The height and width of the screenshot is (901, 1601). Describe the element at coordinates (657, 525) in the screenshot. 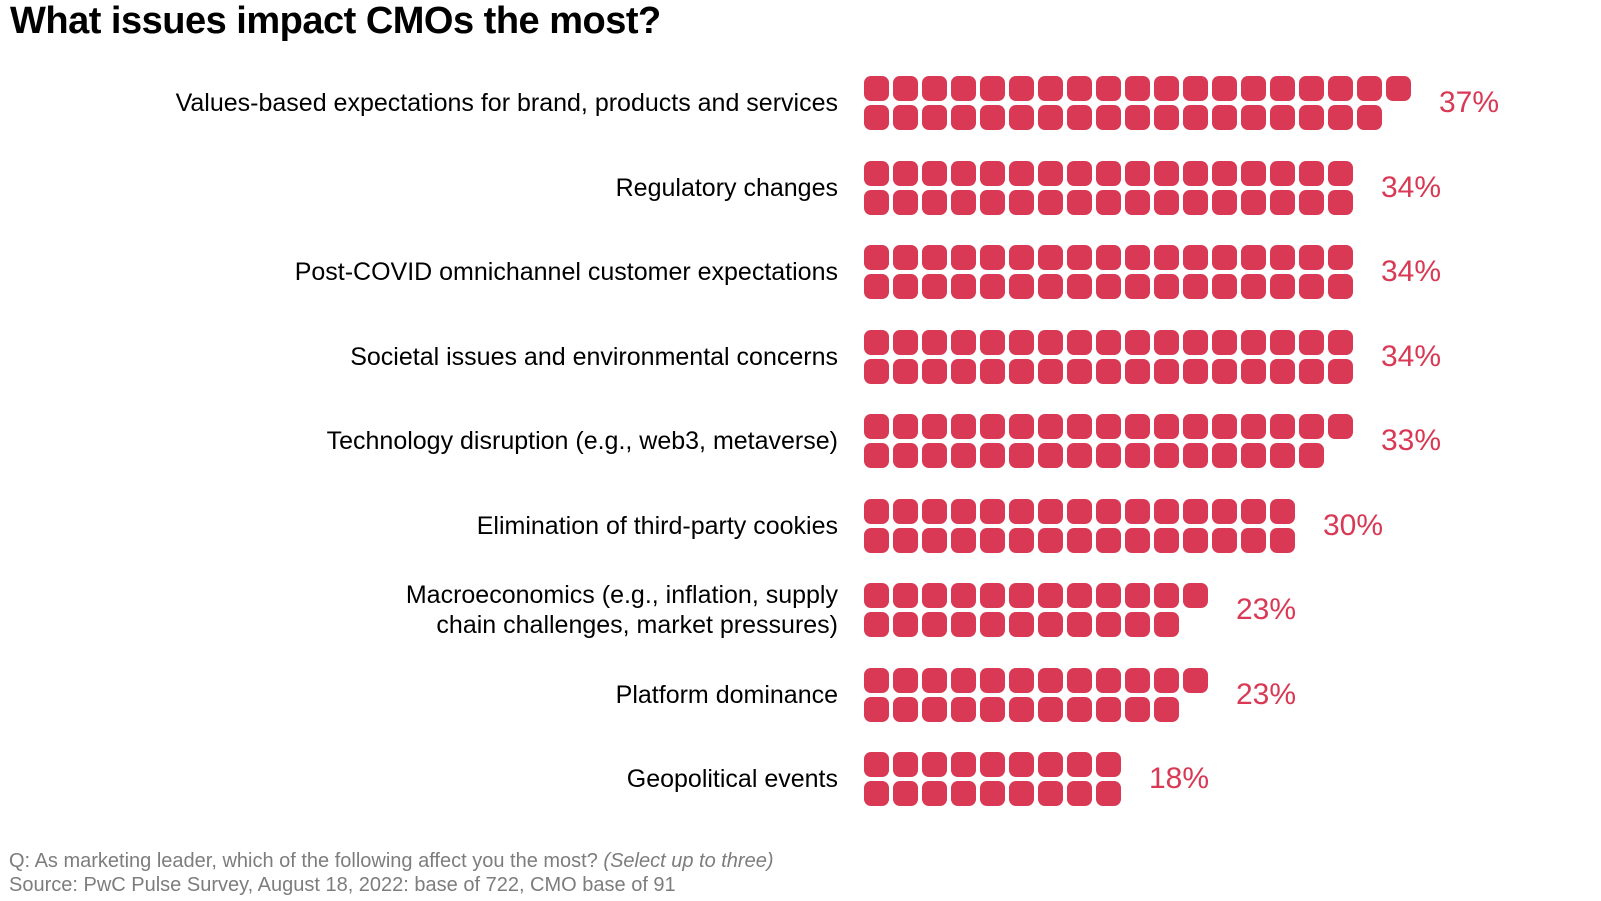

I see `category-label: Elimination of third-party cookies` at that location.